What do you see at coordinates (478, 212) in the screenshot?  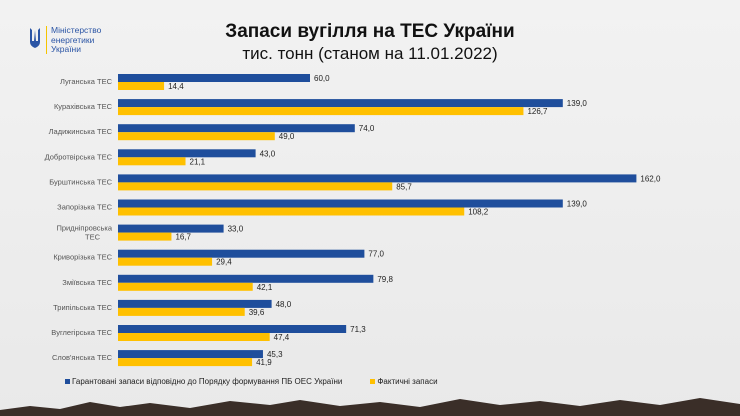 I see `data-label: 108,2` at bounding box center [478, 212].